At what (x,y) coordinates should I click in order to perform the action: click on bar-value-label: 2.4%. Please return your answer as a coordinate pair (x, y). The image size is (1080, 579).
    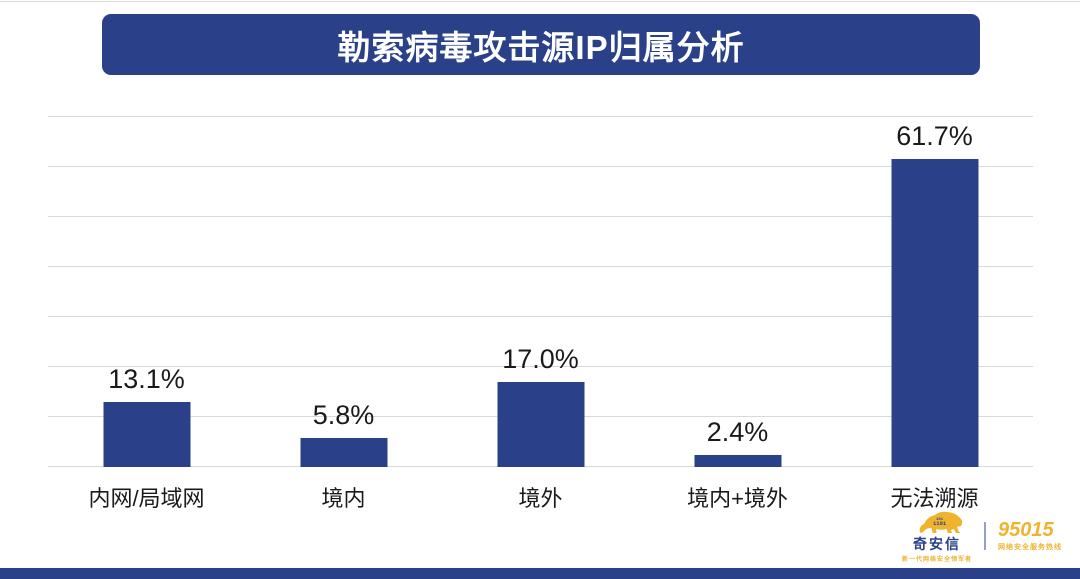
    Looking at the image, I should click on (737, 432).